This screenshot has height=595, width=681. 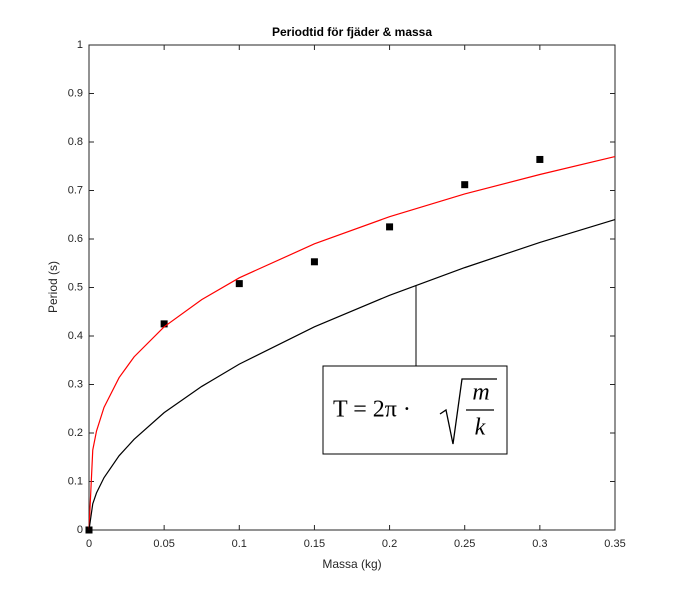 I want to click on x-tick-label: 0.05, so click(x=163, y=544).